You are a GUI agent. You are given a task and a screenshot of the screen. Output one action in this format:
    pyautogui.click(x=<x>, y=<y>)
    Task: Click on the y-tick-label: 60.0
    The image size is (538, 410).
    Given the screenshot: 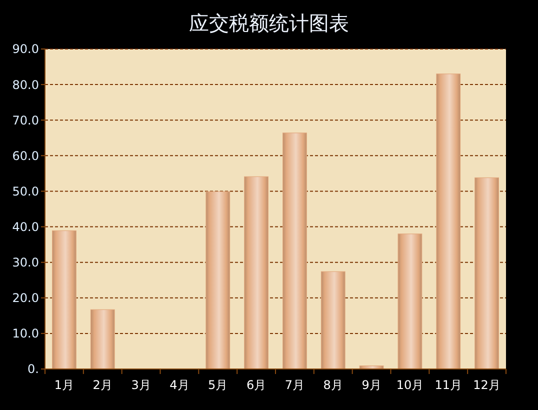 What is the action you would take?
    pyautogui.click(x=25, y=155)
    